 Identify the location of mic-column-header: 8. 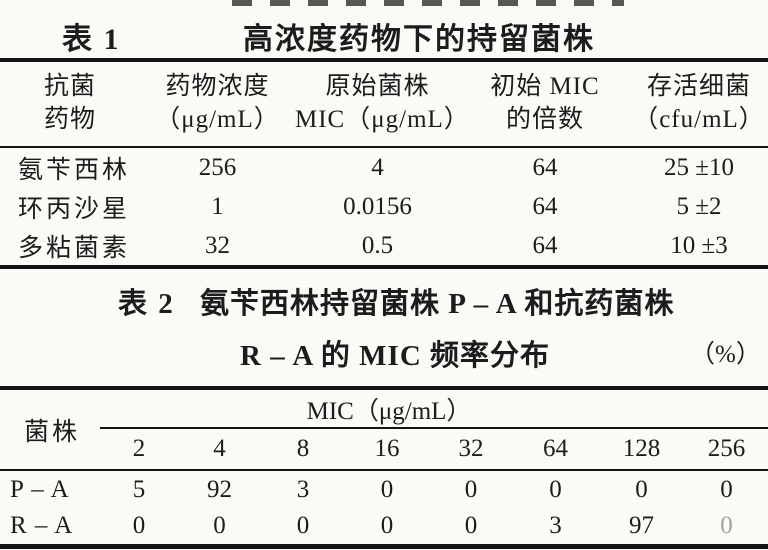
(303, 449).